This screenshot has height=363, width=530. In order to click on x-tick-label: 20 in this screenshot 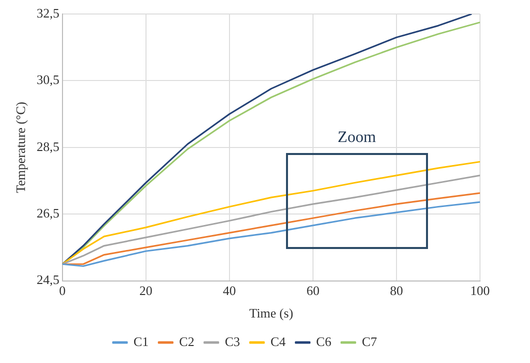, I will do `click(145, 290)`.